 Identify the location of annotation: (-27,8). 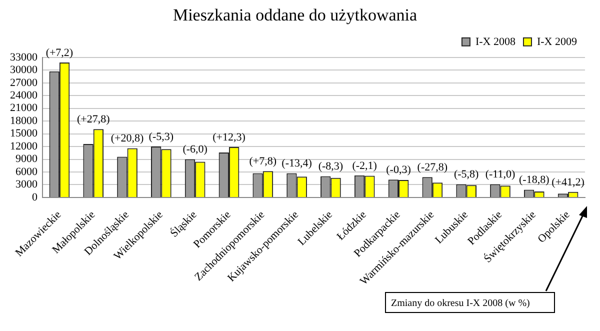
(432, 167).